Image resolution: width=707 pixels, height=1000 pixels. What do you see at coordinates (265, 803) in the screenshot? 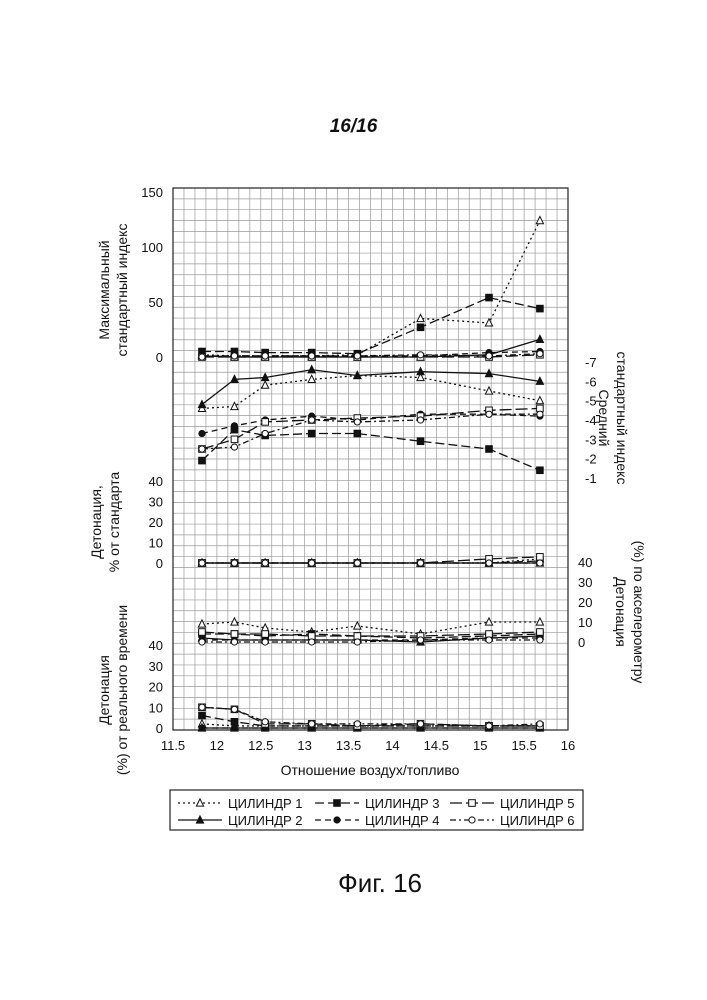
I see `legend-label: ЦИЛИНДР 1` at bounding box center [265, 803].